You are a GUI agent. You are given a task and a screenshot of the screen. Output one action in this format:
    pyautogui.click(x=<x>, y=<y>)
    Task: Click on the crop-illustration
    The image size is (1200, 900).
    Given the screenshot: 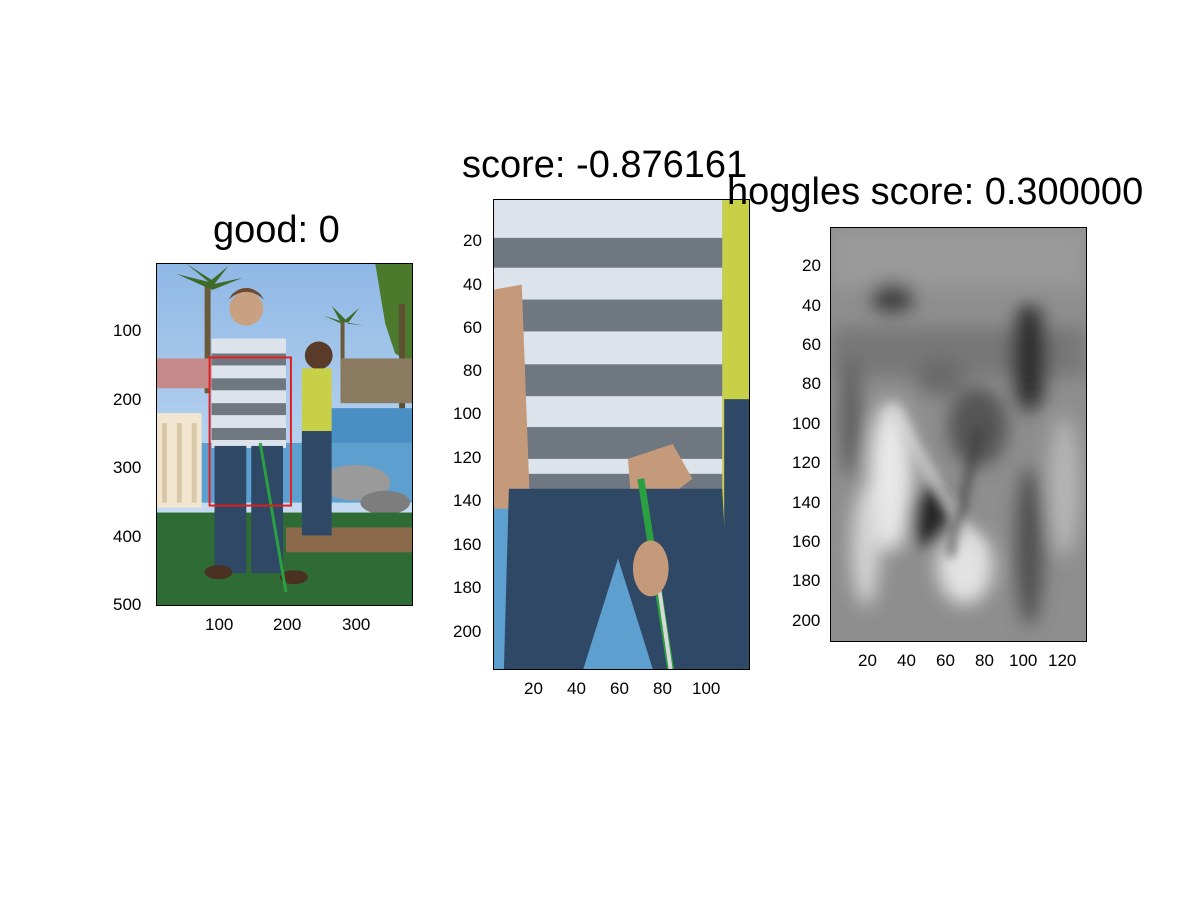 What is the action you would take?
    pyautogui.click(x=621, y=434)
    